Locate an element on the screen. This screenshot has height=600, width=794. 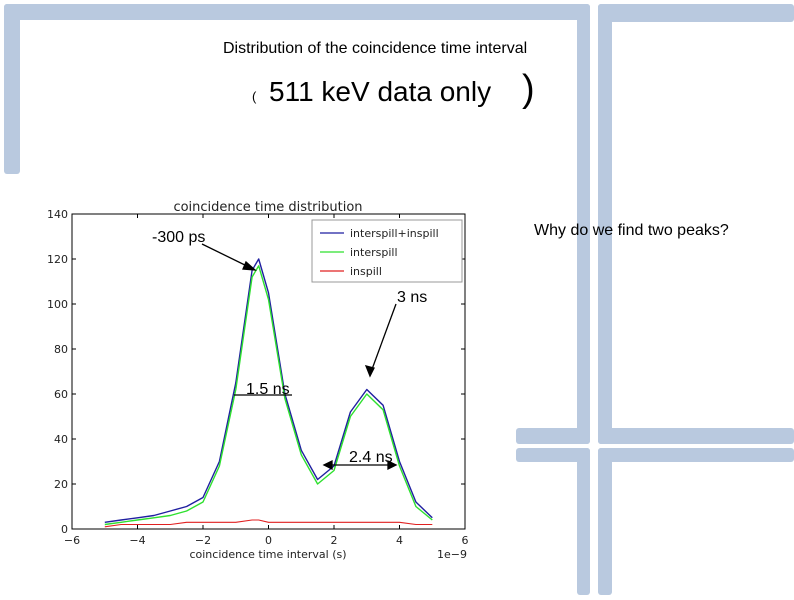
y-tick-label: 100 is located at coordinates (57, 304).